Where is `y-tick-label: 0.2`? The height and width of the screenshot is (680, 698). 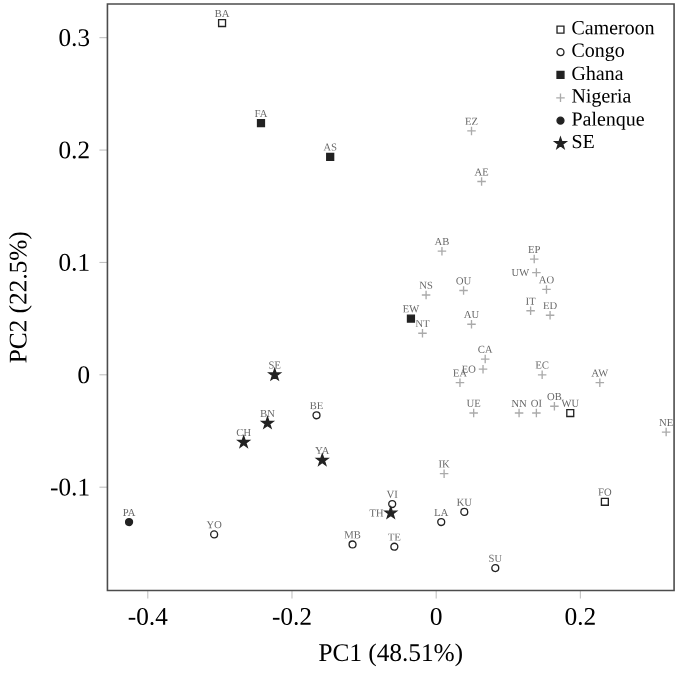
y-tick-label: 0.2 is located at coordinates (74, 150).